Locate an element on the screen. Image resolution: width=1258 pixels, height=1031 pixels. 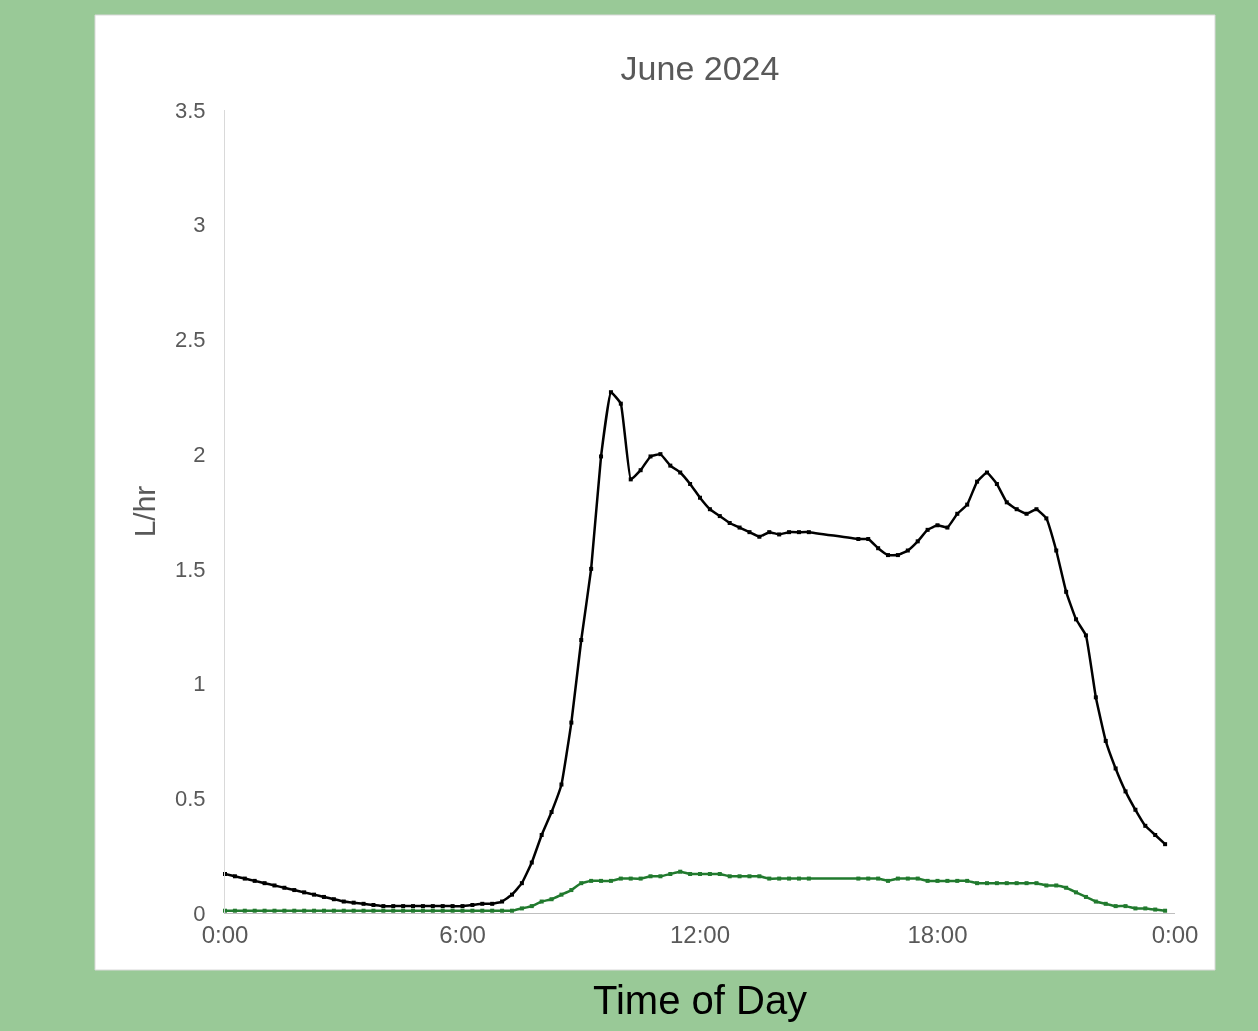
y-axis-title: L/hr is located at coordinates (145, 511).